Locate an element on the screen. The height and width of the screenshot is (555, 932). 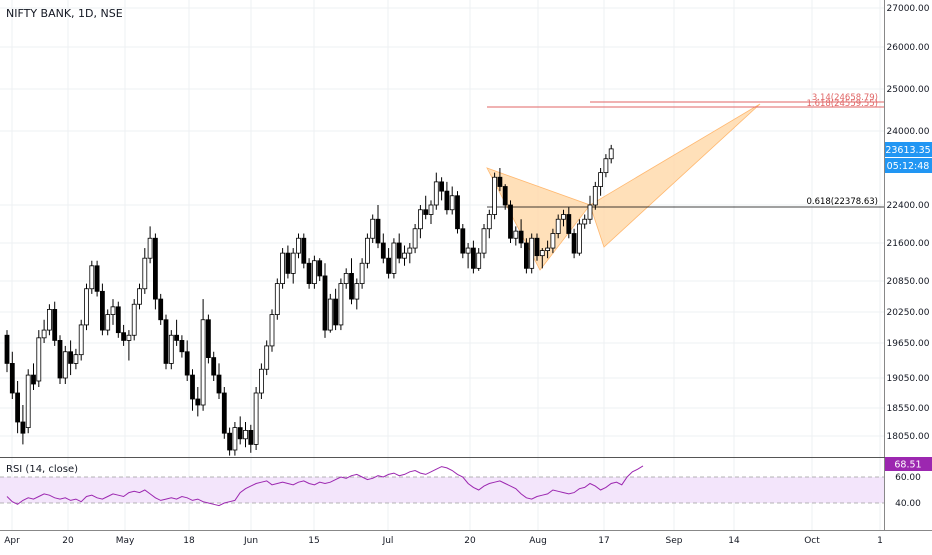
bat-pattern-drawing is located at coordinates (623, 187).